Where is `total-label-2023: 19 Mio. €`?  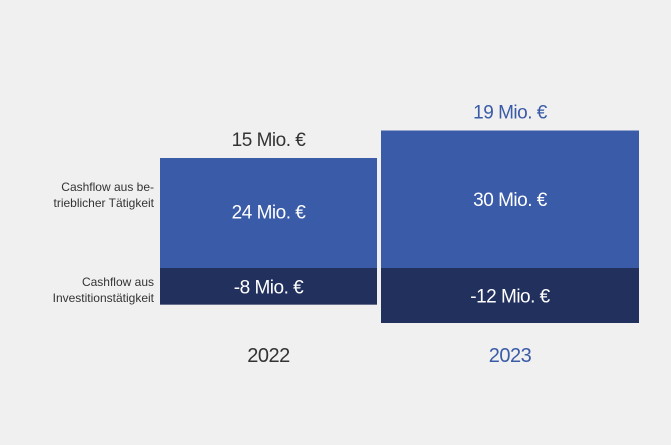
total-label-2023: 19 Mio. € is located at coordinates (510, 113).